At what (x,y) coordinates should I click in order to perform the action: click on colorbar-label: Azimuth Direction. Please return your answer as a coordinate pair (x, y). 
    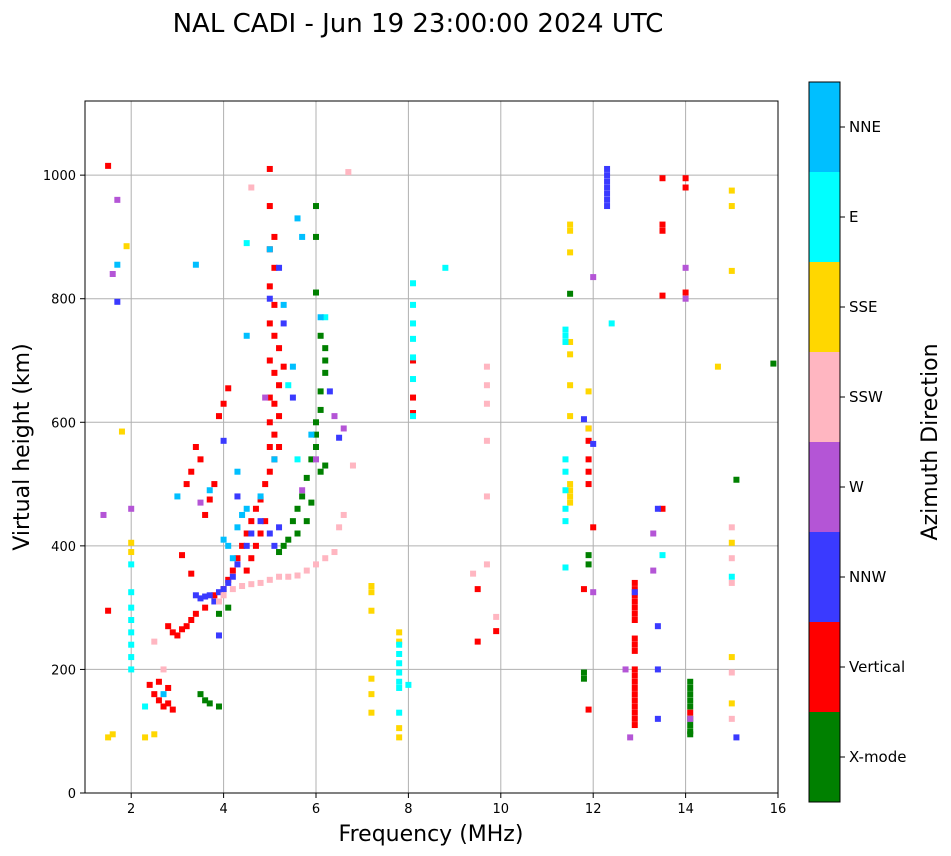
    Looking at the image, I should click on (930, 441).